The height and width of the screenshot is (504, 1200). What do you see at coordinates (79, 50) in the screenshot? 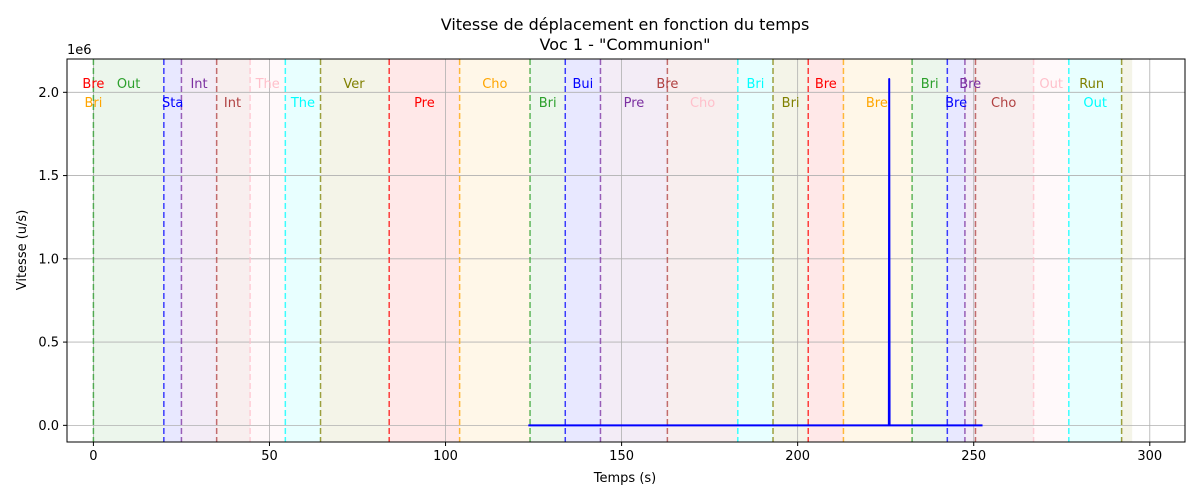
I see `y-offset-label: 1e6` at bounding box center [79, 50].